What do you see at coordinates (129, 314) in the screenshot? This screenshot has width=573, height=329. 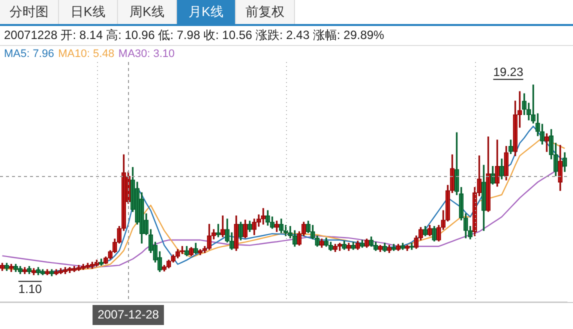 I see `text: 2007-12-28` at bounding box center [129, 314].